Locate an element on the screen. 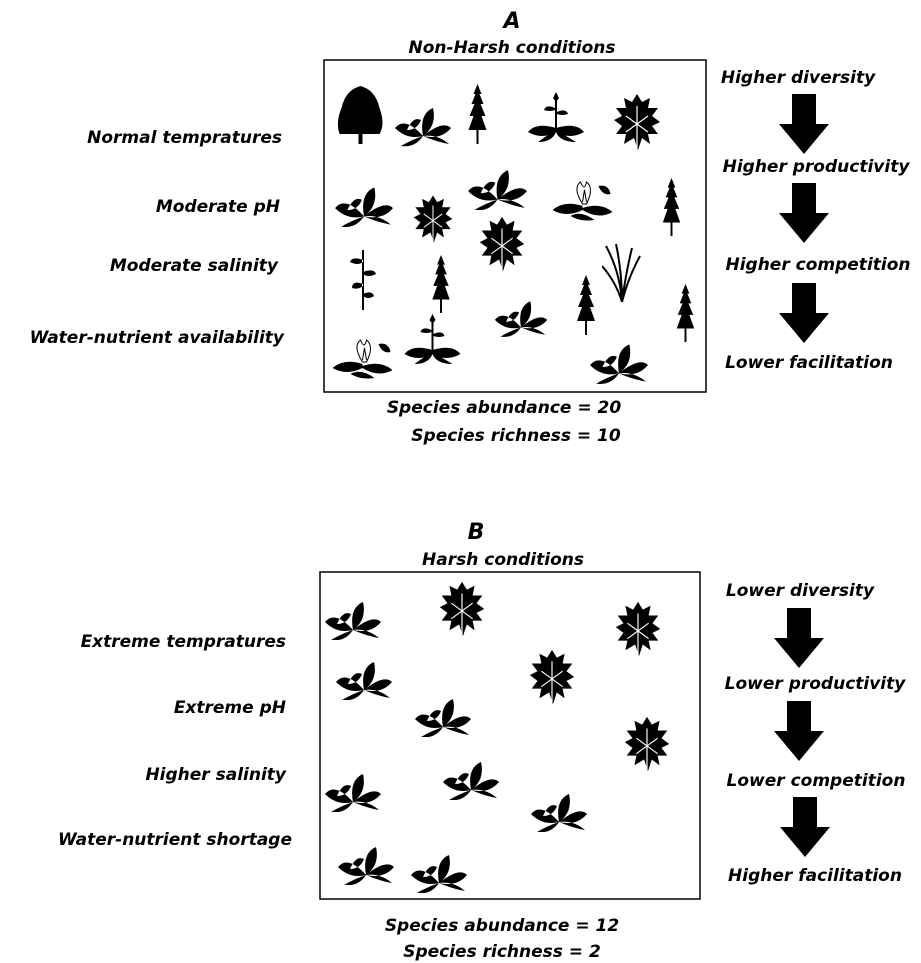 This screenshot has height=963, width=921. panel-title: Harsh conditions is located at coordinates (503, 560).